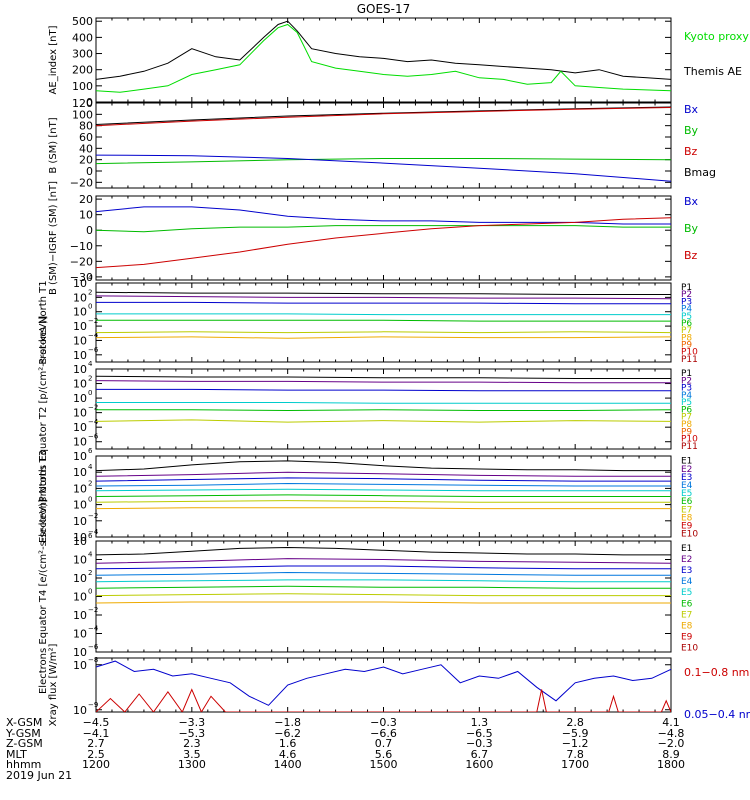  I want to click on legend-p3: P3, so click(686, 302).